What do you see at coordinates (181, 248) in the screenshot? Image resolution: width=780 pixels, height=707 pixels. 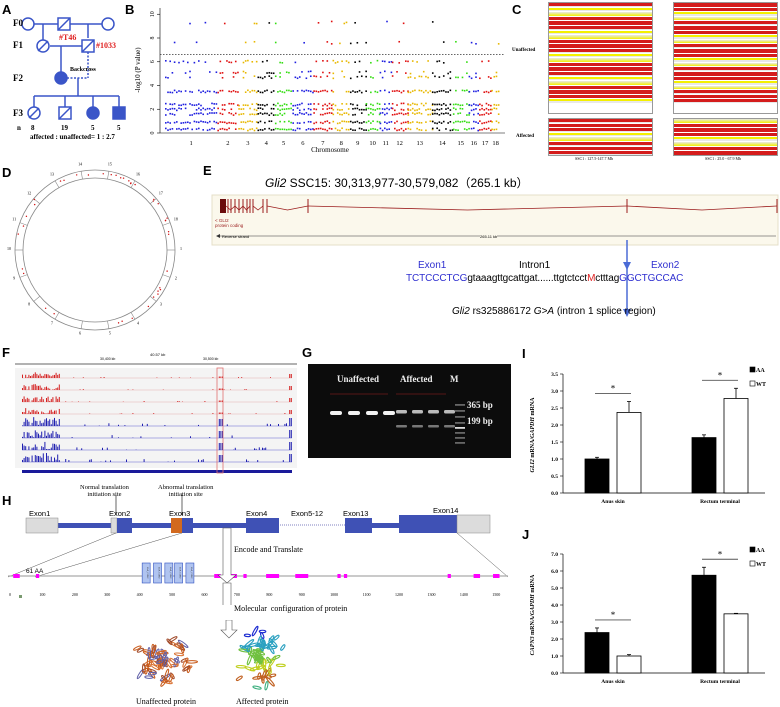 I see `circos-label: 1` at bounding box center [181, 248].